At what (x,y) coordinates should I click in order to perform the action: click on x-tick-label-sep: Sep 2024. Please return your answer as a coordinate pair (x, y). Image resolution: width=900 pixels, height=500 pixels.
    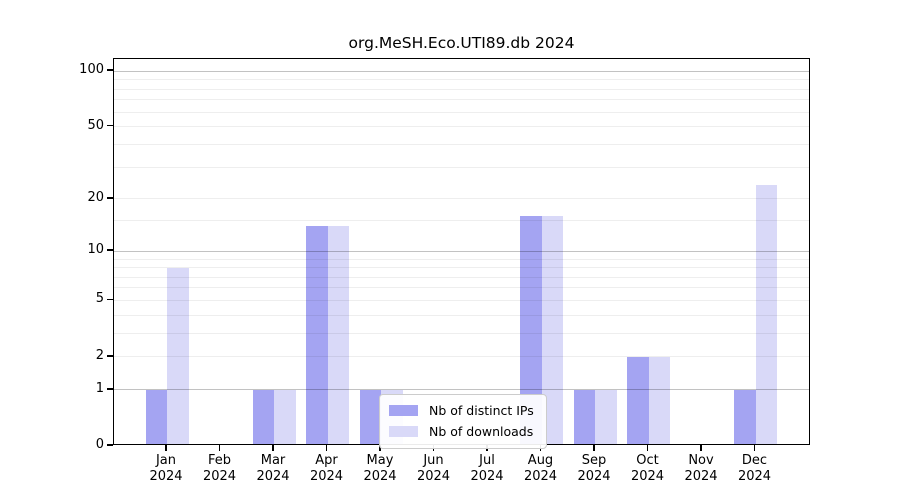
    Looking at the image, I should click on (594, 468).